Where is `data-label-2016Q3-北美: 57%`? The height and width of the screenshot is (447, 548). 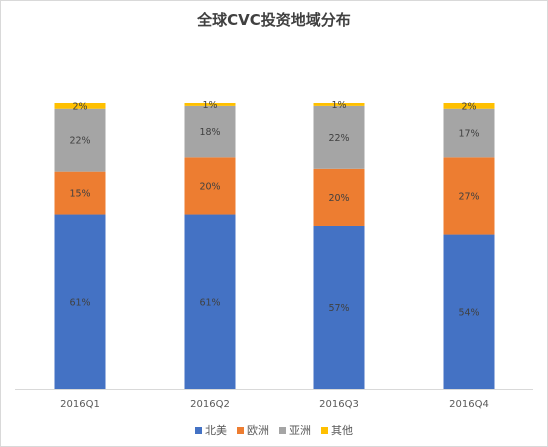 data-label-2016Q3-北美: 57% is located at coordinates (338, 308).